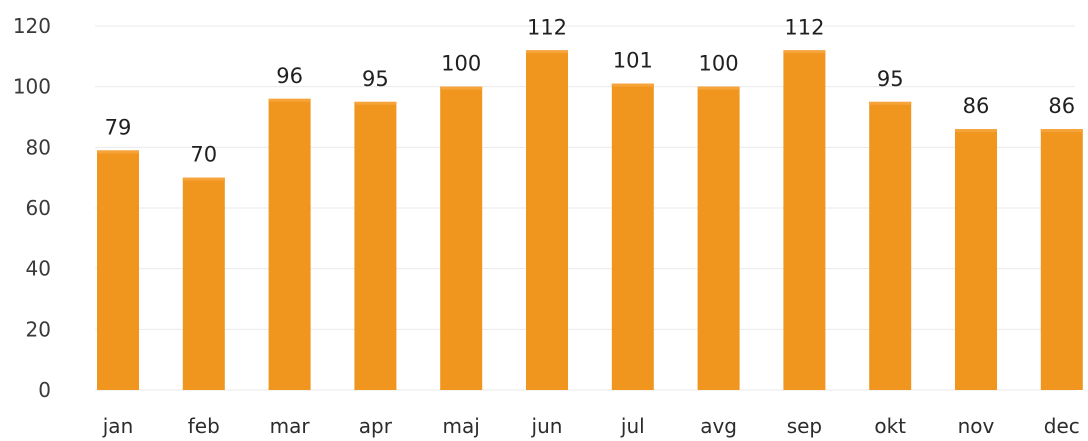 This screenshot has width=1088, height=441. I want to click on x-tick-label-nov: nov, so click(976, 426).